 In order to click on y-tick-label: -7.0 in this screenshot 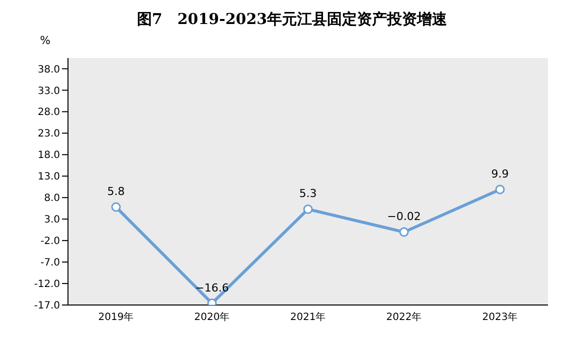, I will do `click(50, 263)`.